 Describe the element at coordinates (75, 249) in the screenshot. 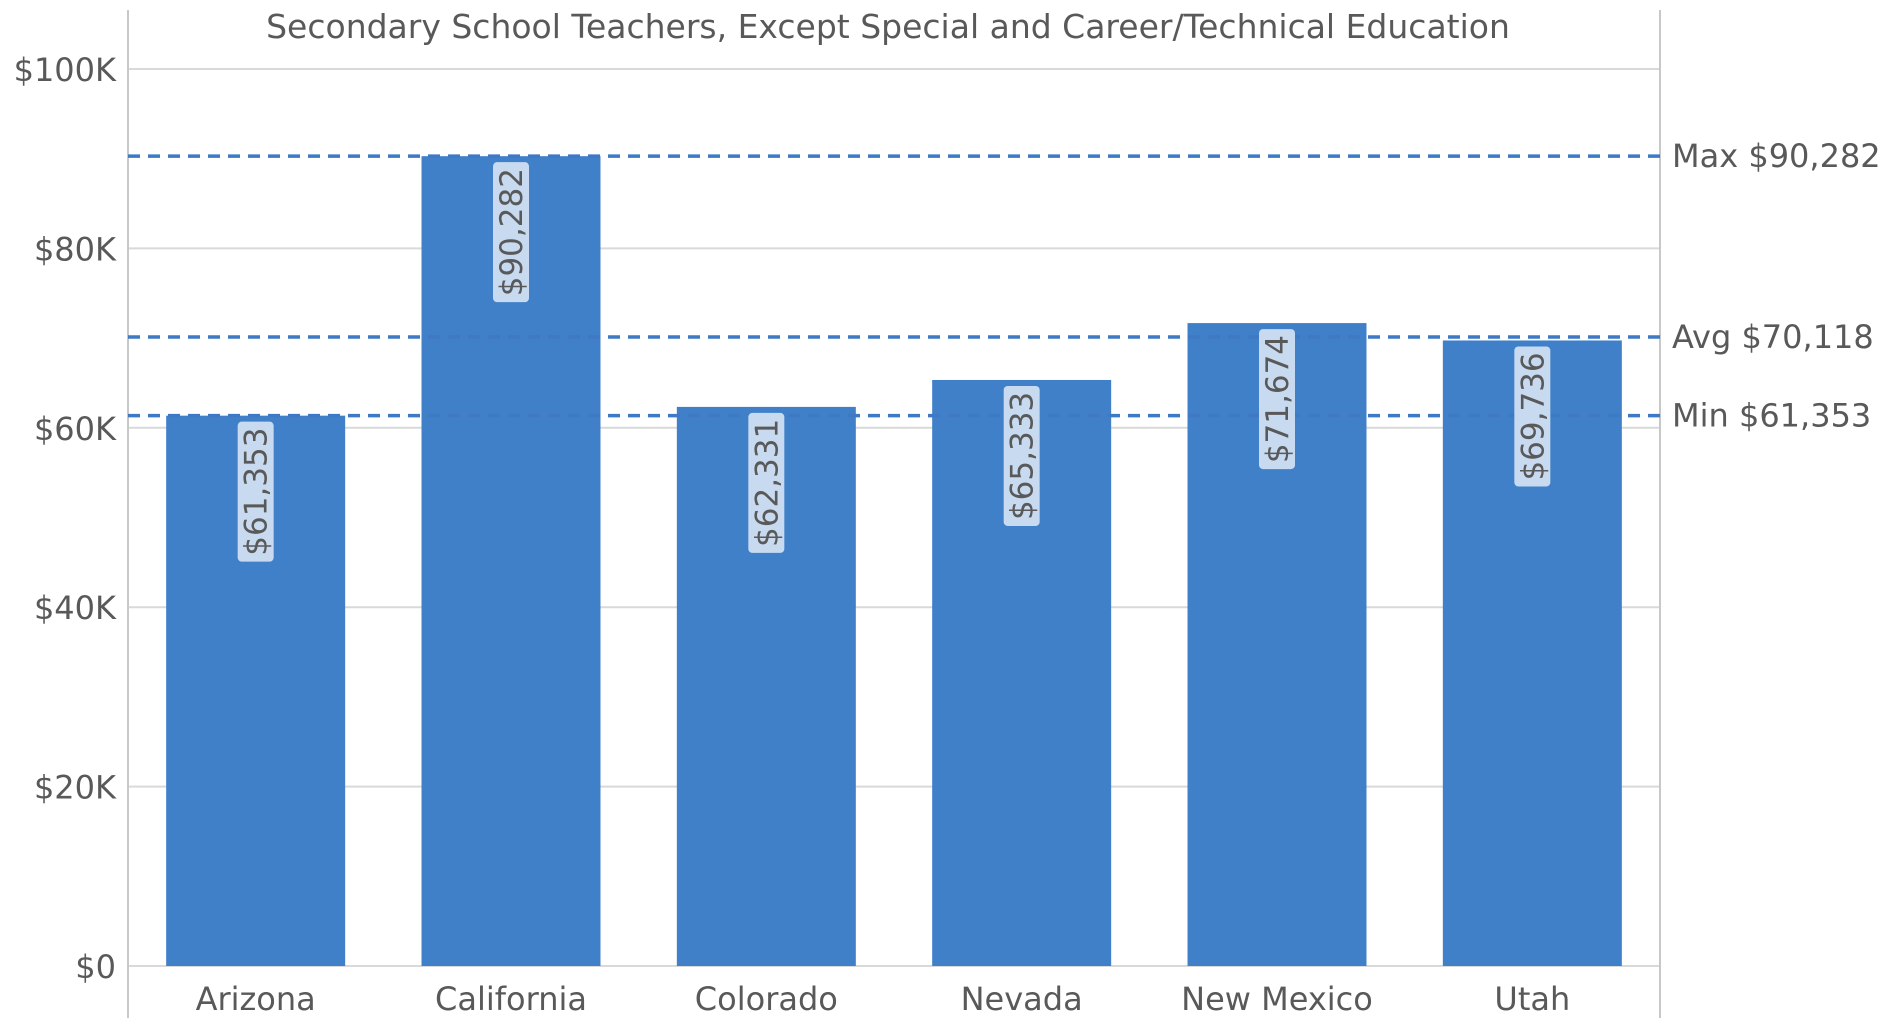

I see `y-tick-label: $80K` at that location.